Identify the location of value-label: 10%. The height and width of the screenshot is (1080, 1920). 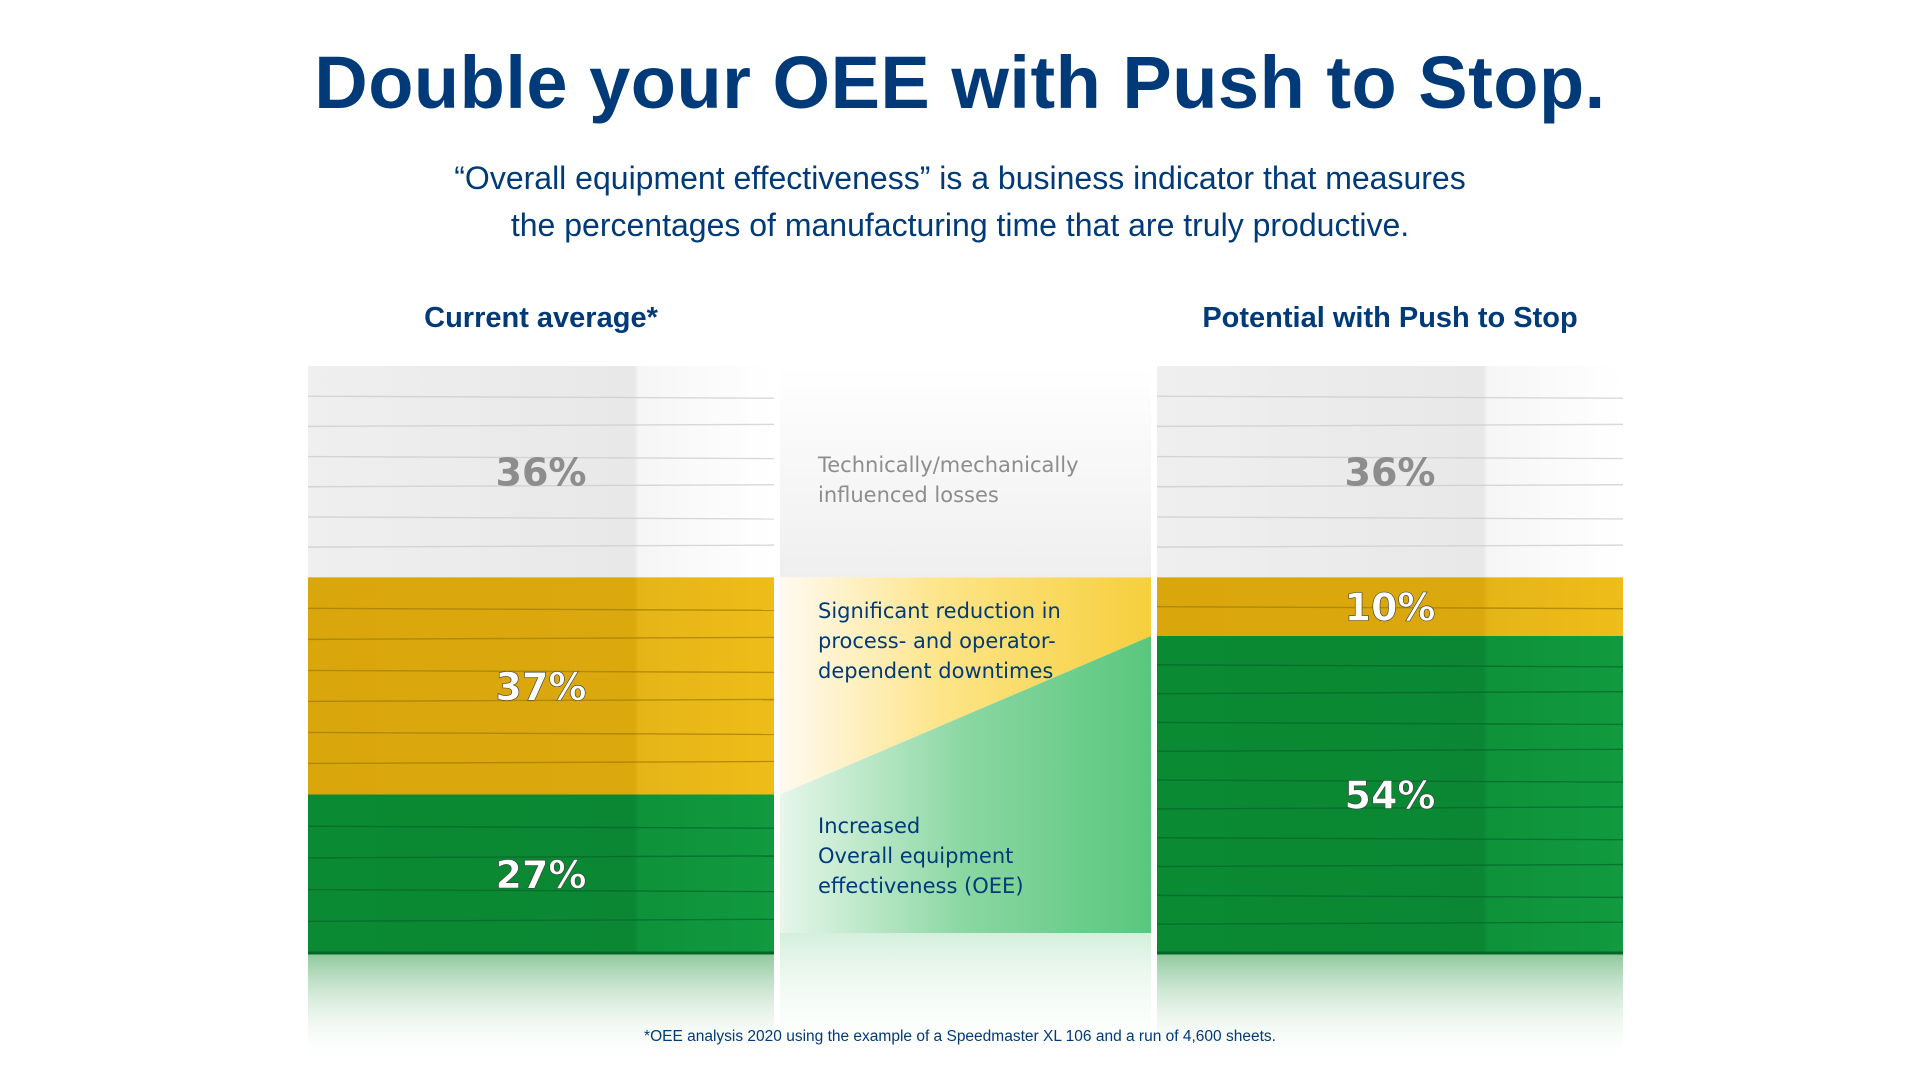
(1390, 608).